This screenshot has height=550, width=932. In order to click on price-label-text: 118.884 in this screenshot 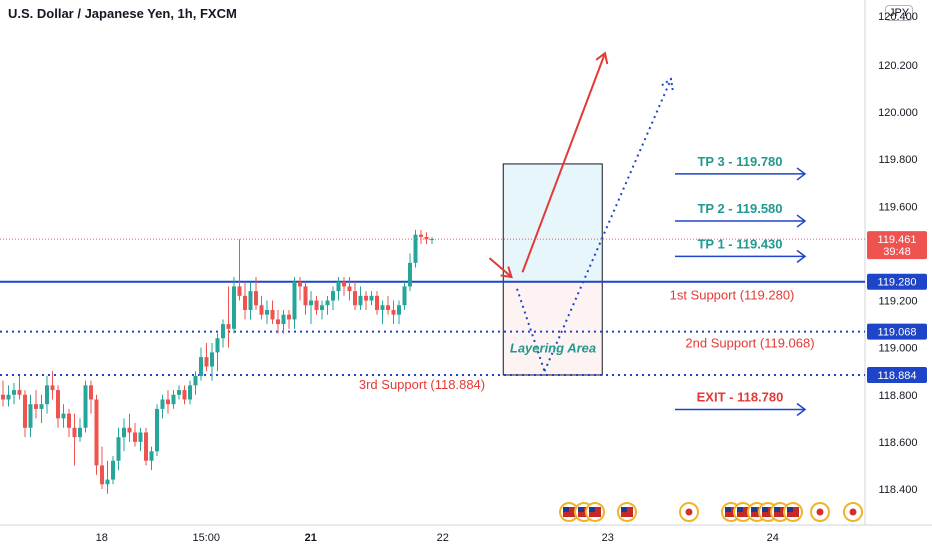, I will do `click(897, 376)`.